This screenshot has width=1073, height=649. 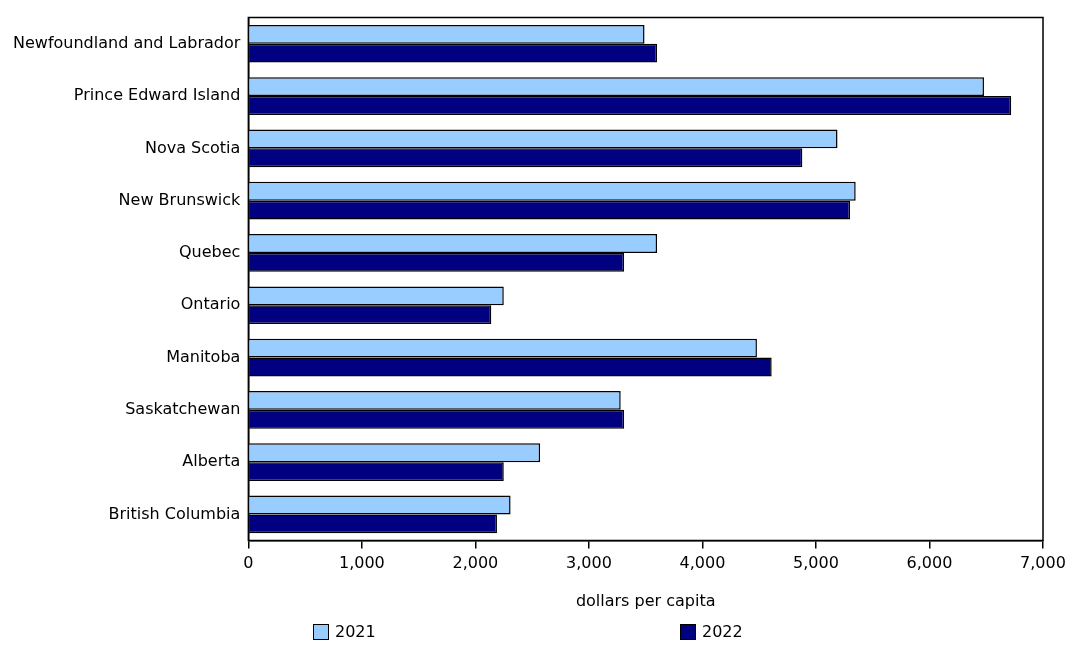 What do you see at coordinates (929, 563) in the screenshot?
I see `x-tick-label: 6,000` at bounding box center [929, 563].